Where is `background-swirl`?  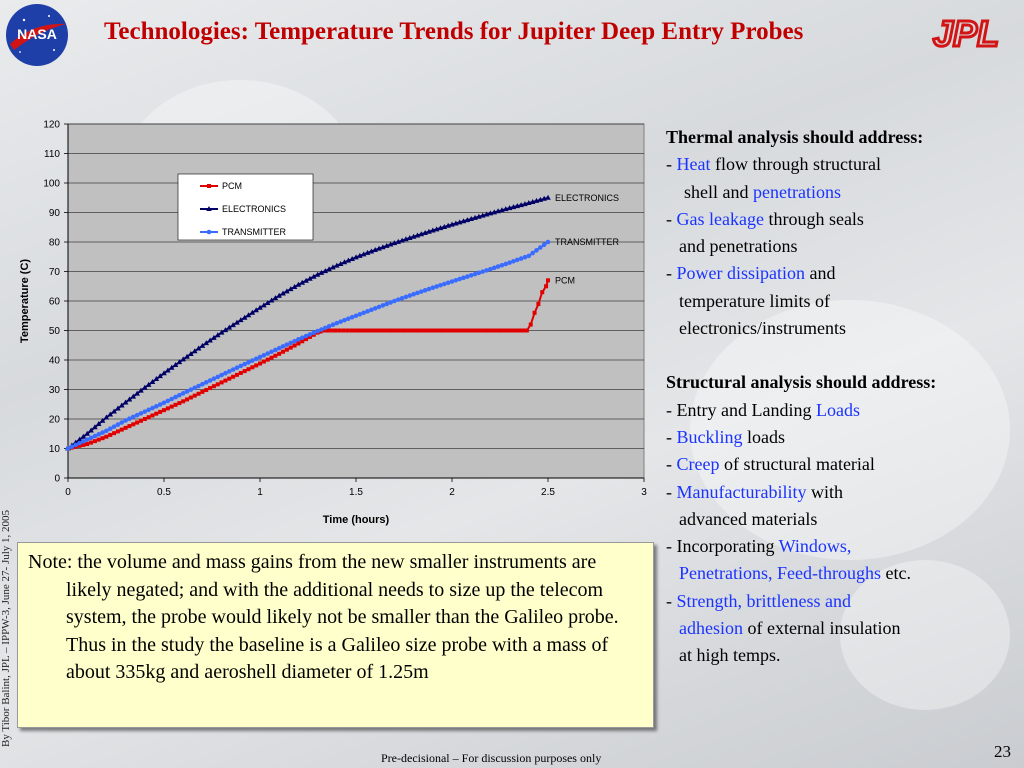 background-swirl is located at coordinates (925, 635).